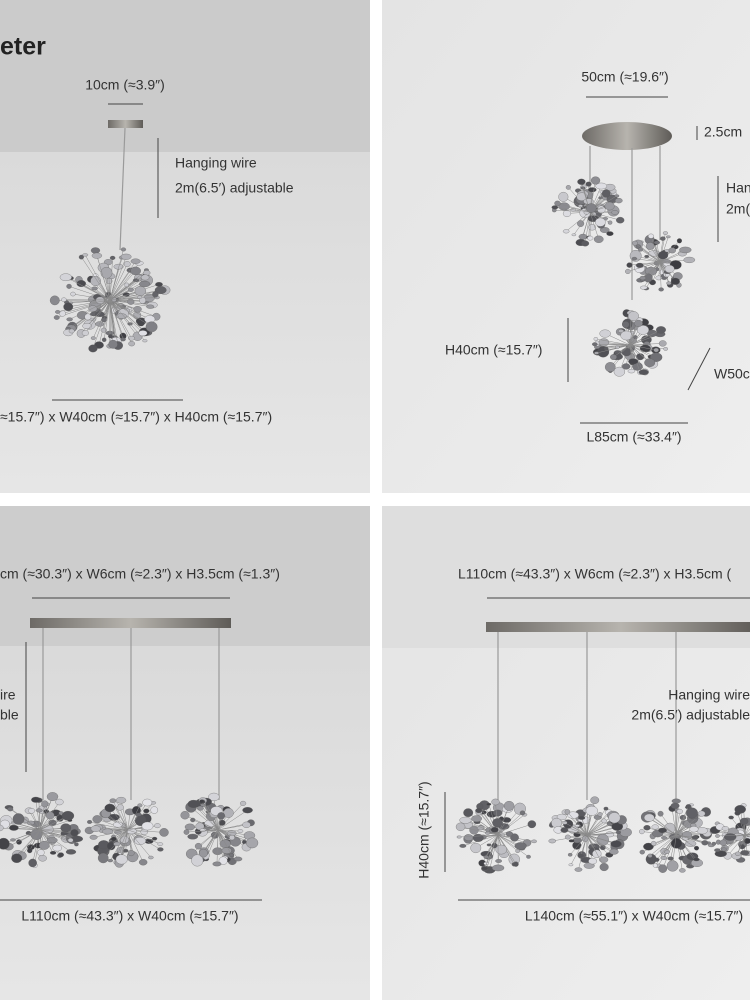 This screenshot has height=1000, width=750. I want to click on wire-label: ire, so click(8, 695).